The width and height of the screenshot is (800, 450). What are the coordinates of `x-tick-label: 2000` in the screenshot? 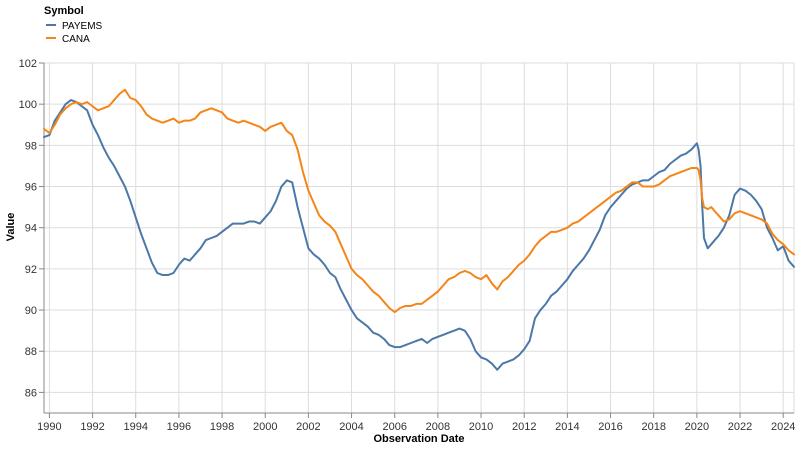 It's located at (265, 427).